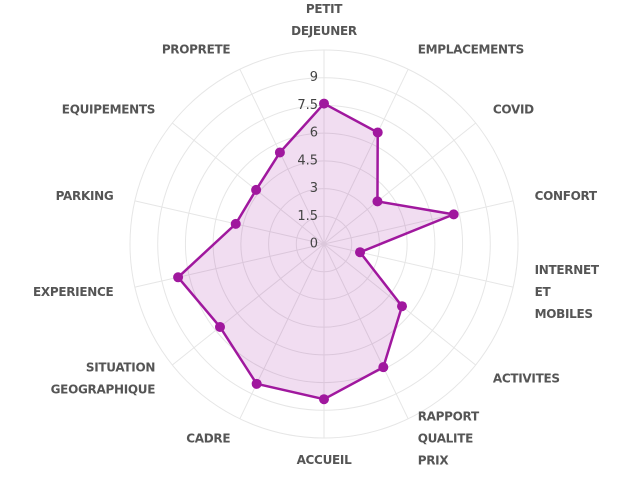 The width and height of the screenshot is (625, 479). What do you see at coordinates (314, 133) in the screenshot?
I see `tick-label: 6` at bounding box center [314, 133].